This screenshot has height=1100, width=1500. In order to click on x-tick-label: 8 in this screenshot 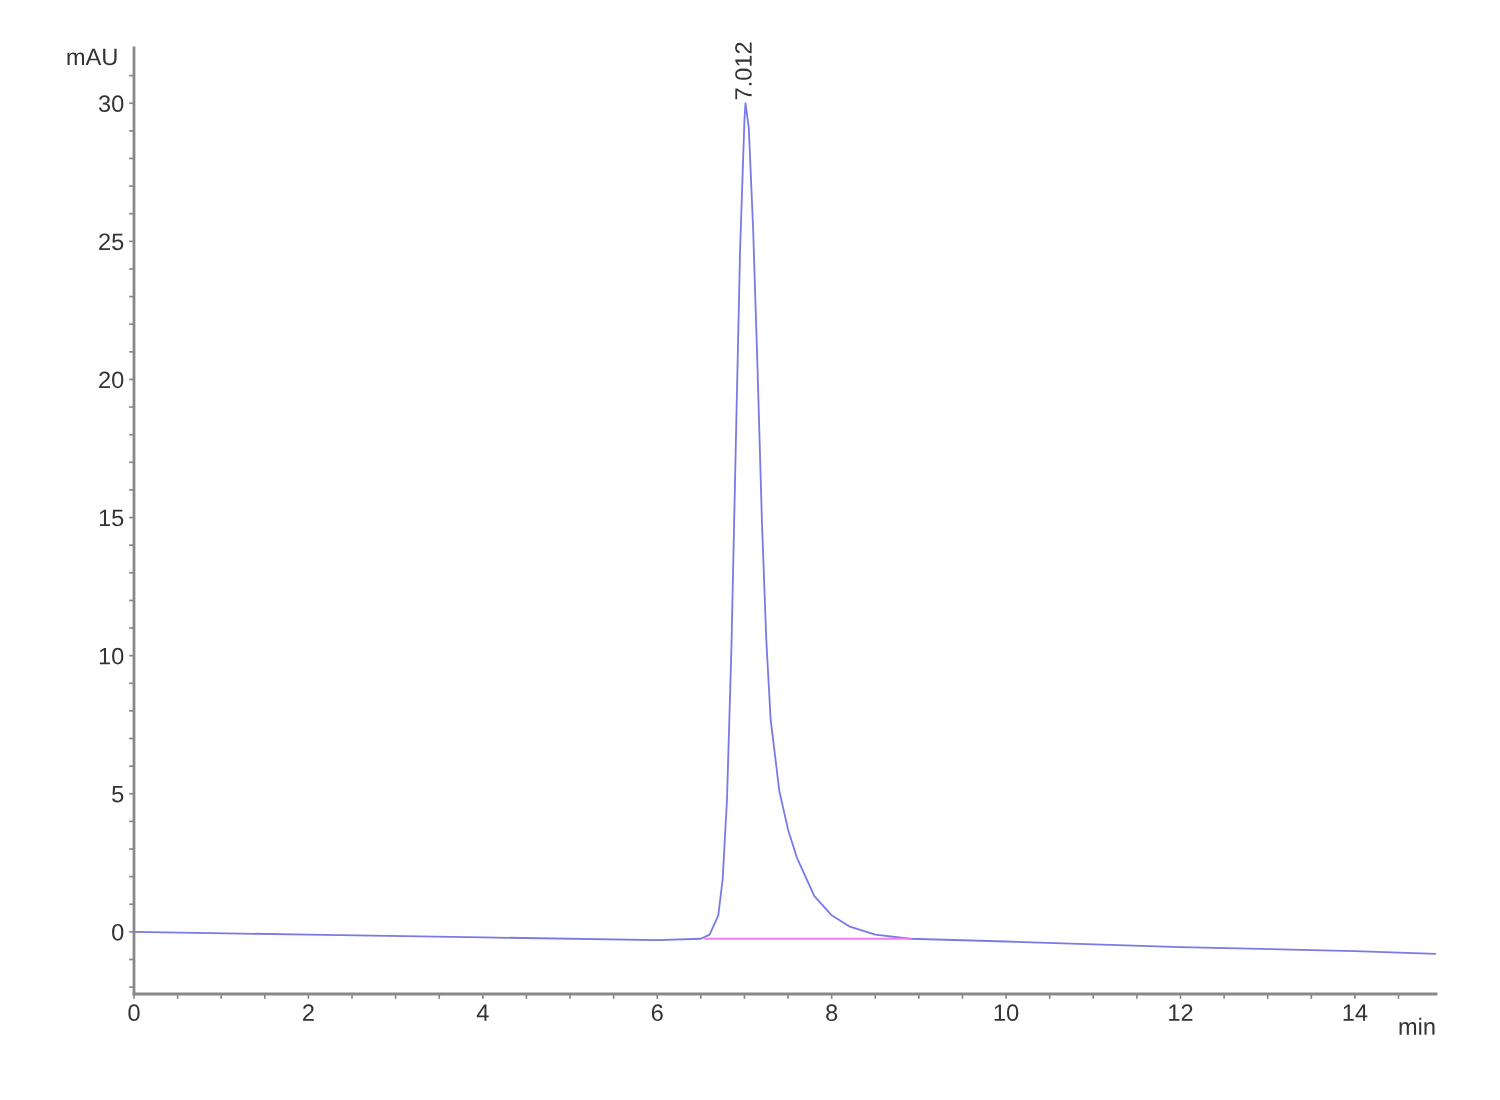, I will do `click(832, 1013)`.